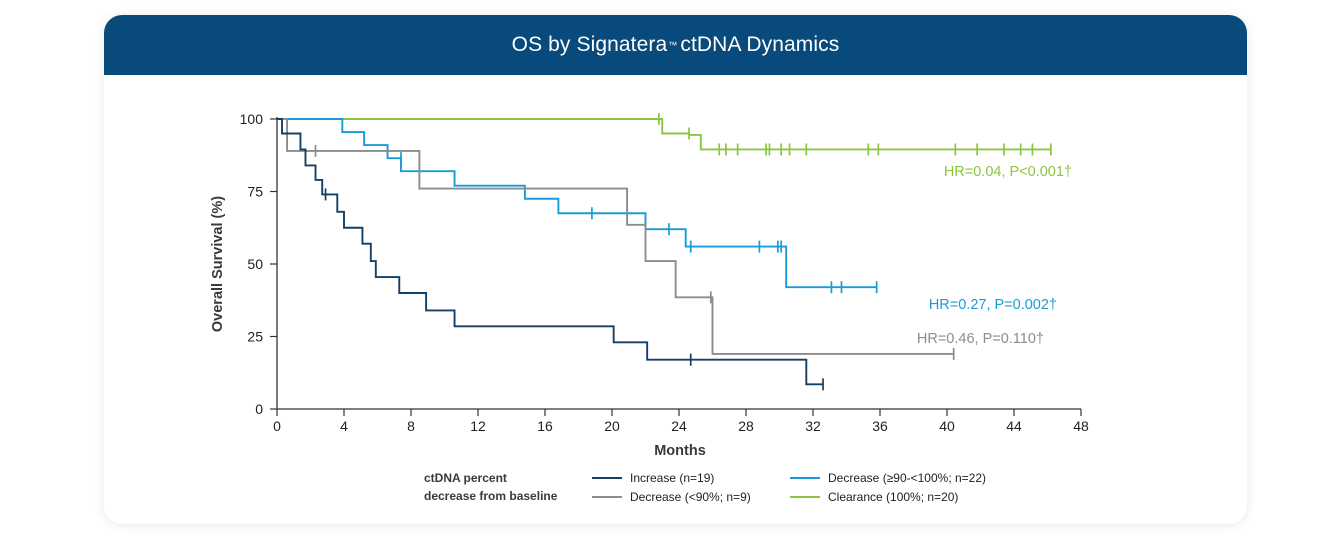 The height and width of the screenshot is (547, 1335). Describe the element at coordinates (980, 339) in the screenshot. I see `hr-label-decrease_lt90: HR=0.46, P=0.110†` at that location.